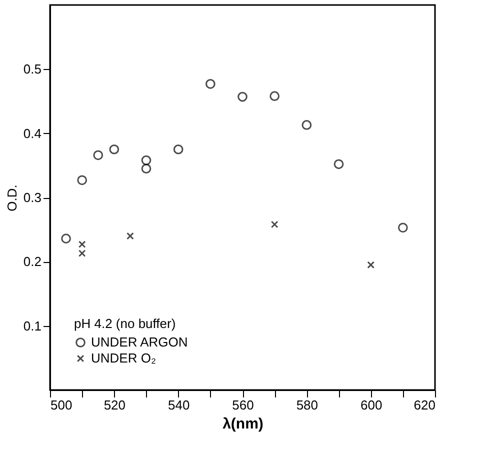 Image resolution: width=477 pixels, height=452 pixels. Describe the element at coordinates (115, 405) in the screenshot. I see `x-tick-label: 520` at that location.